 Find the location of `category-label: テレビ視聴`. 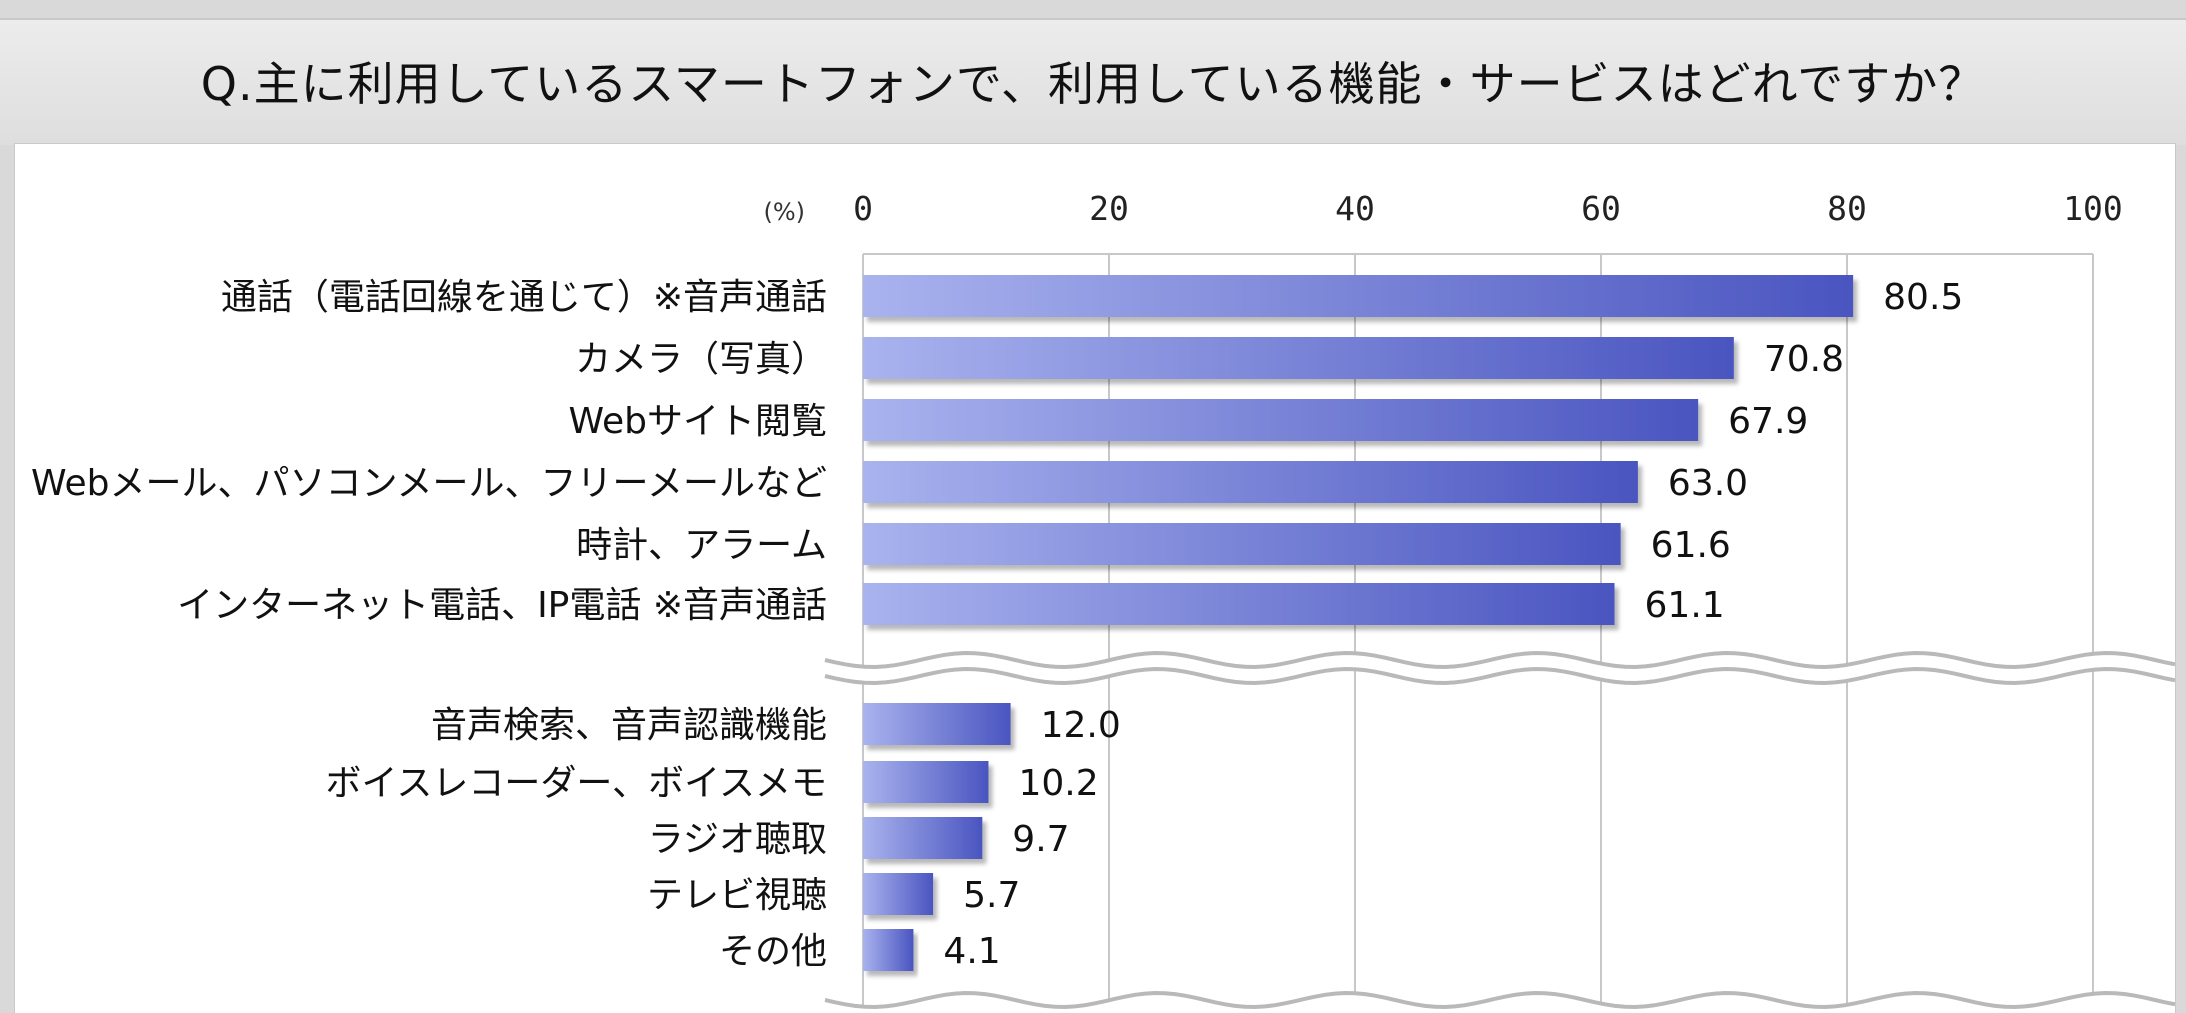

category-label: テレビ視聴 is located at coordinates (737, 895).